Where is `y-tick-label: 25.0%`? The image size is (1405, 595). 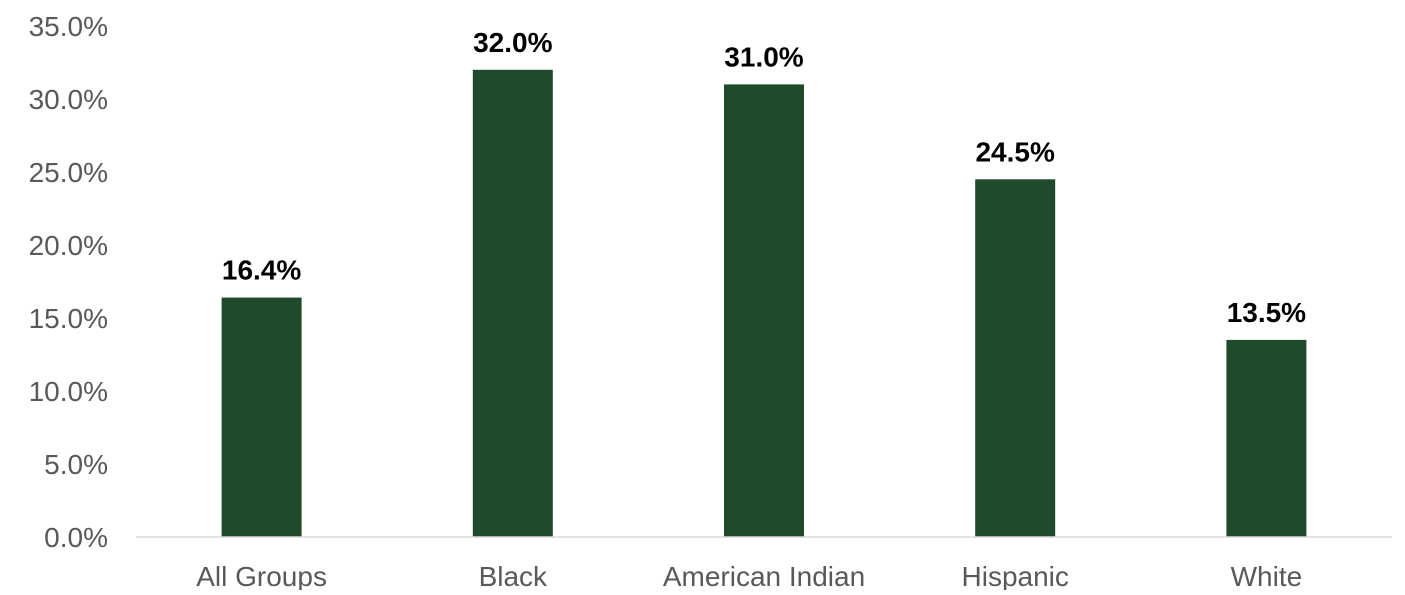
y-tick-label: 25.0% is located at coordinates (68, 172).